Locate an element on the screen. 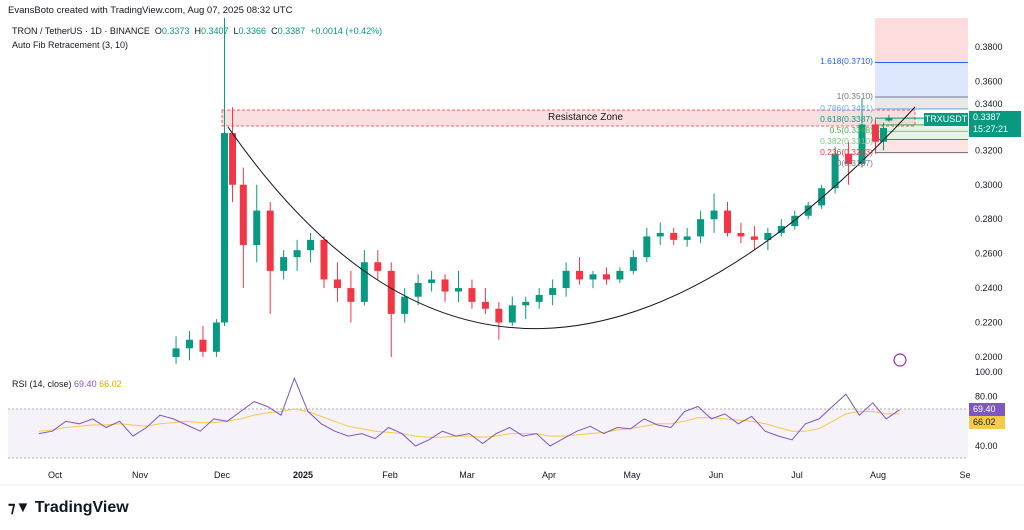 This screenshot has height=530, width=1024. lightning-icon is located at coordinates (900, 360).